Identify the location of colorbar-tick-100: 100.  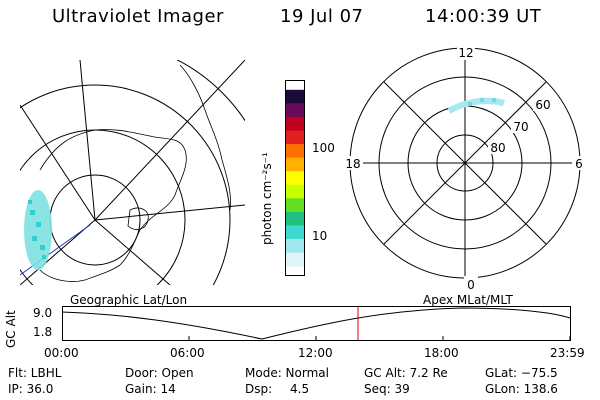
(323, 148).